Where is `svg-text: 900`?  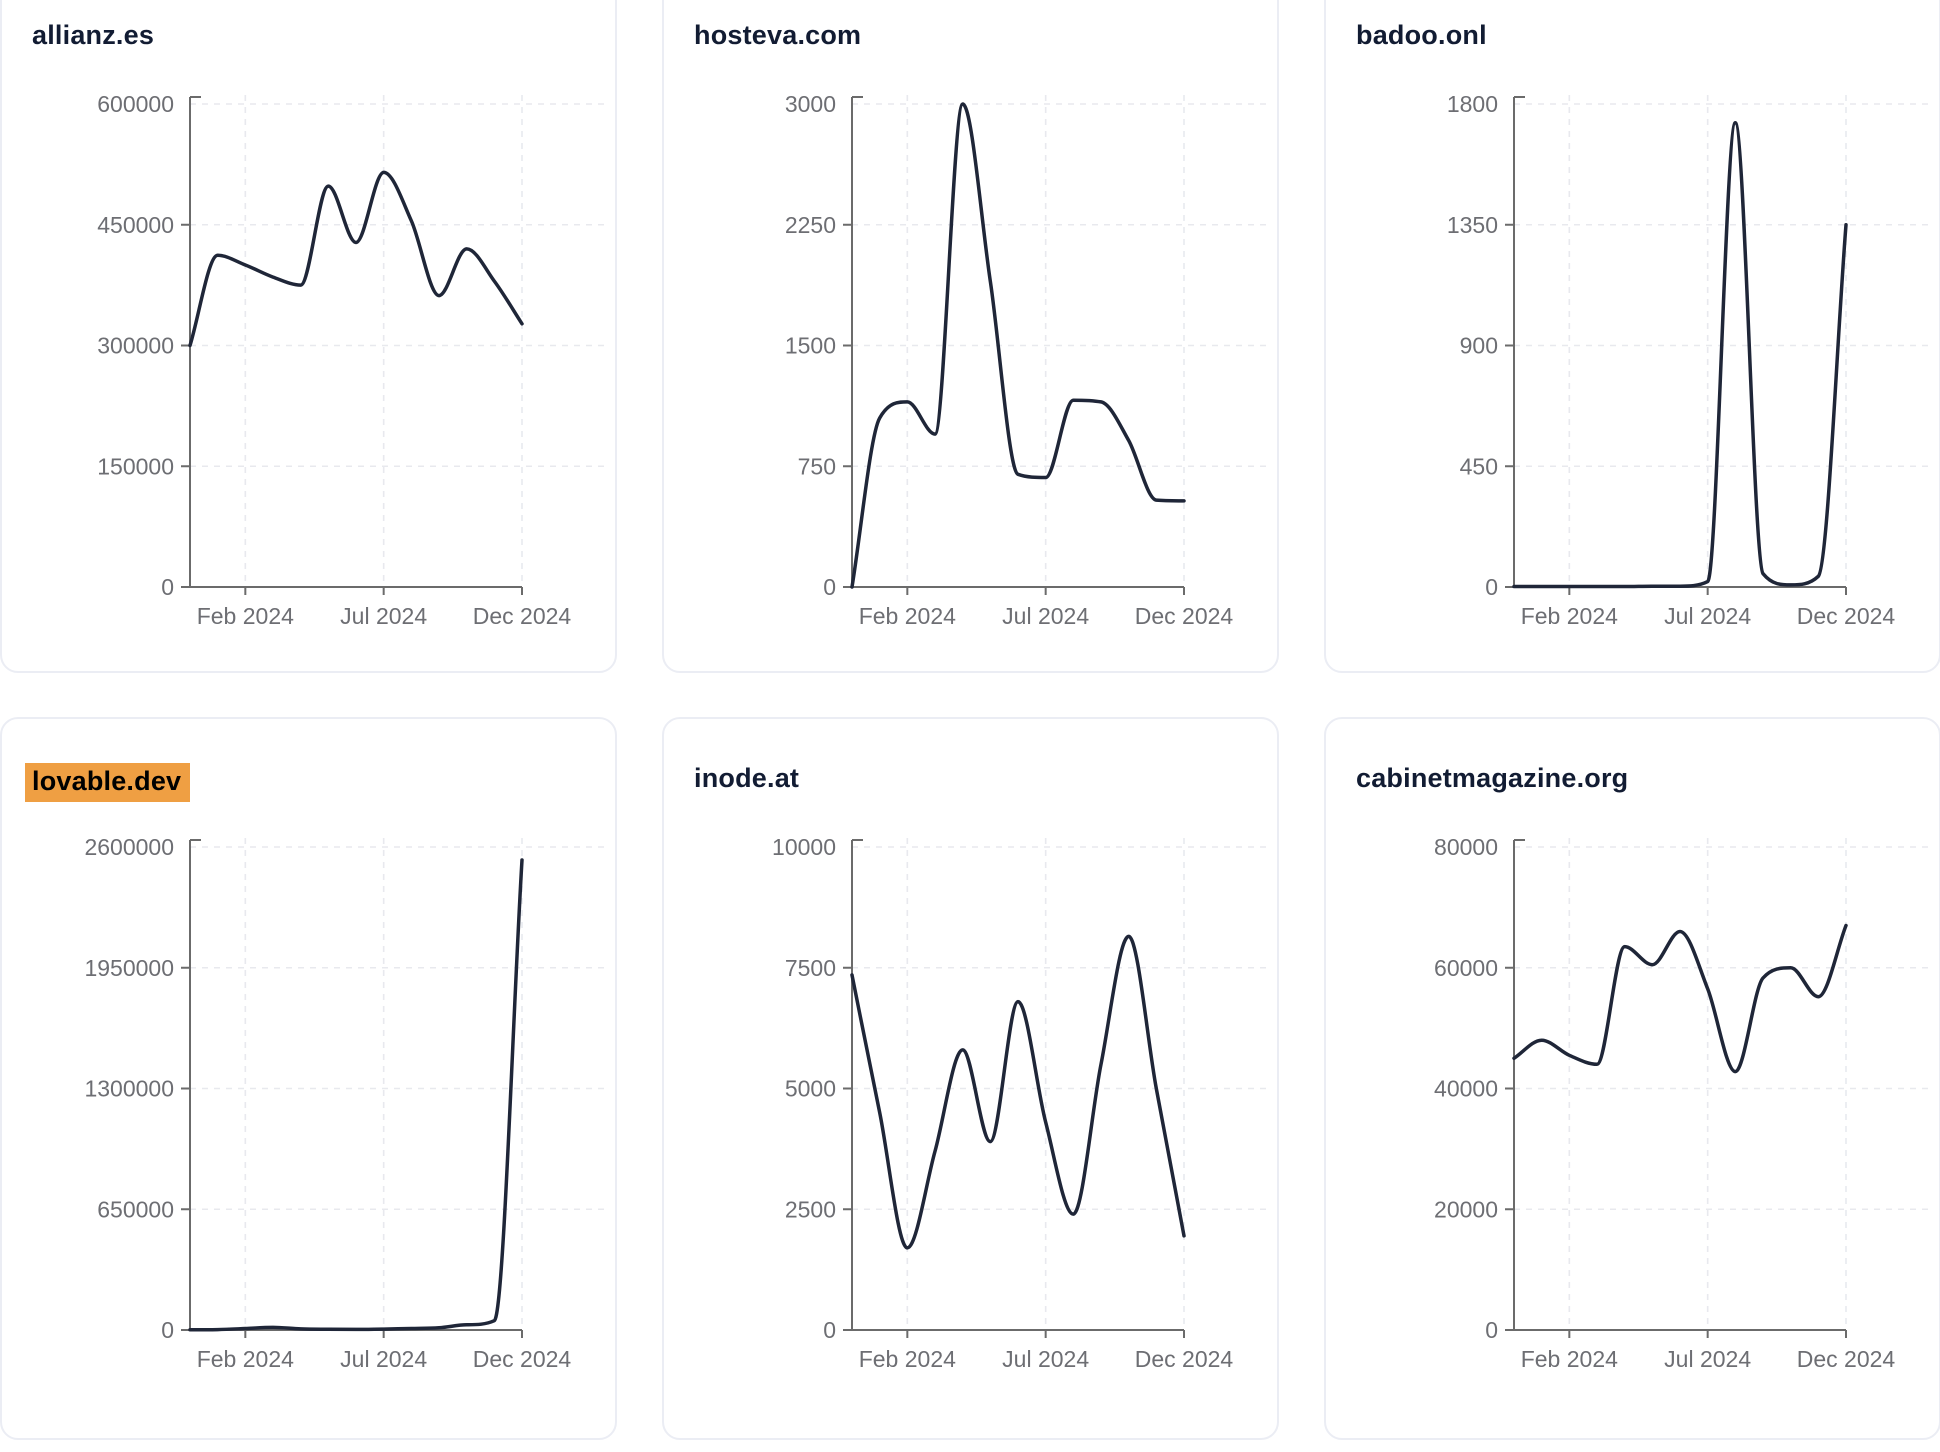
svg-text: 900 is located at coordinates (1479, 346).